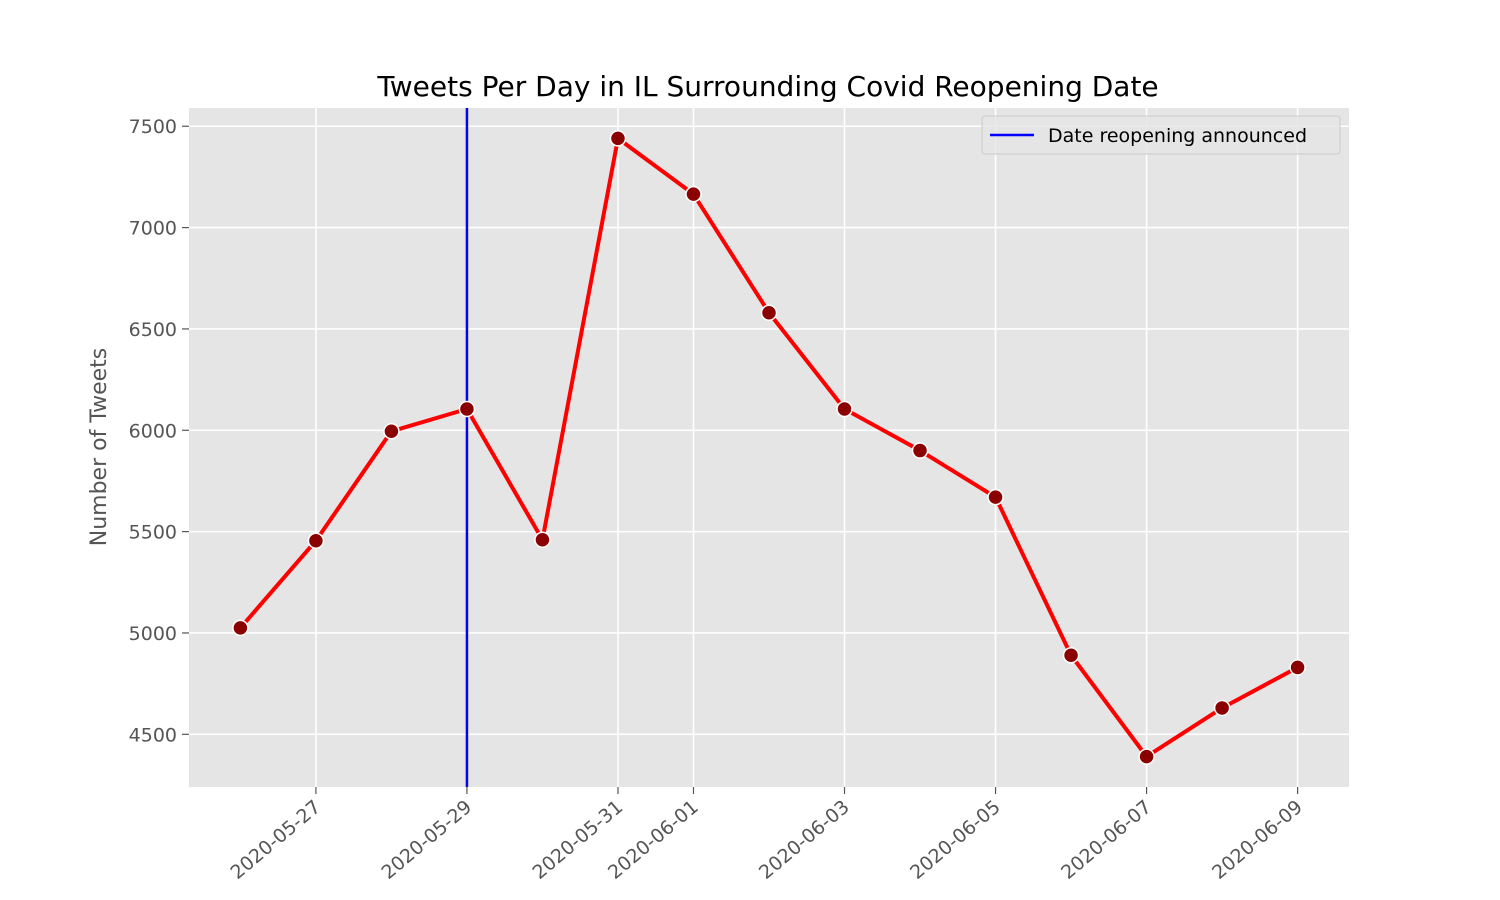  Describe the element at coordinates (153, 127) in the screenshot. I see `y-tick-label: 7500` at that location.